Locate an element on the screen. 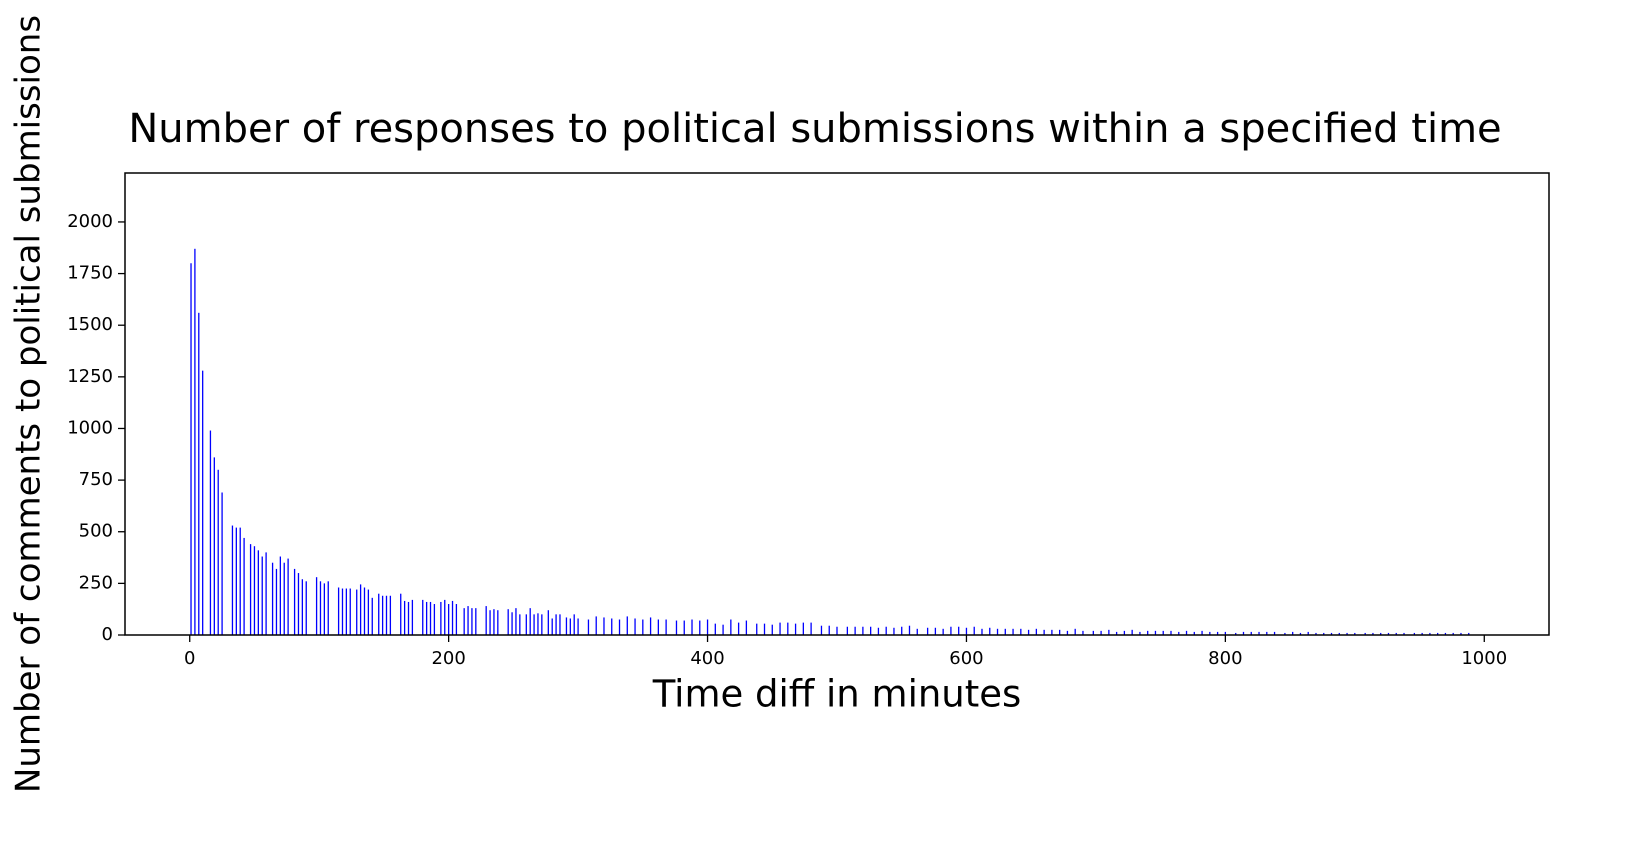  y-tick-label: 0 is located at coordinates (107, 634).